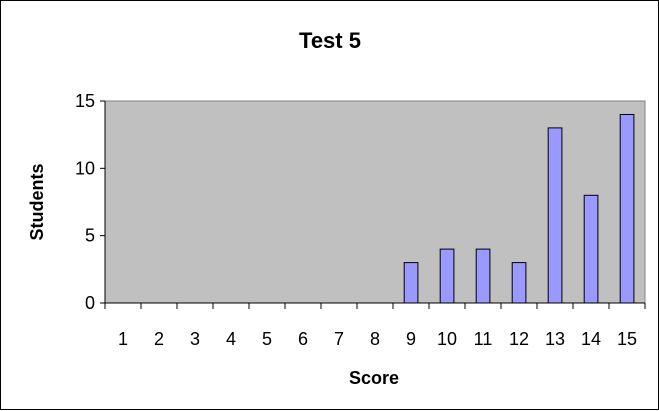  What do you see at coordinates (195, 339) in the screenshot?
I see `x-tick-label-3: 3` at bounding box center [195, 339].